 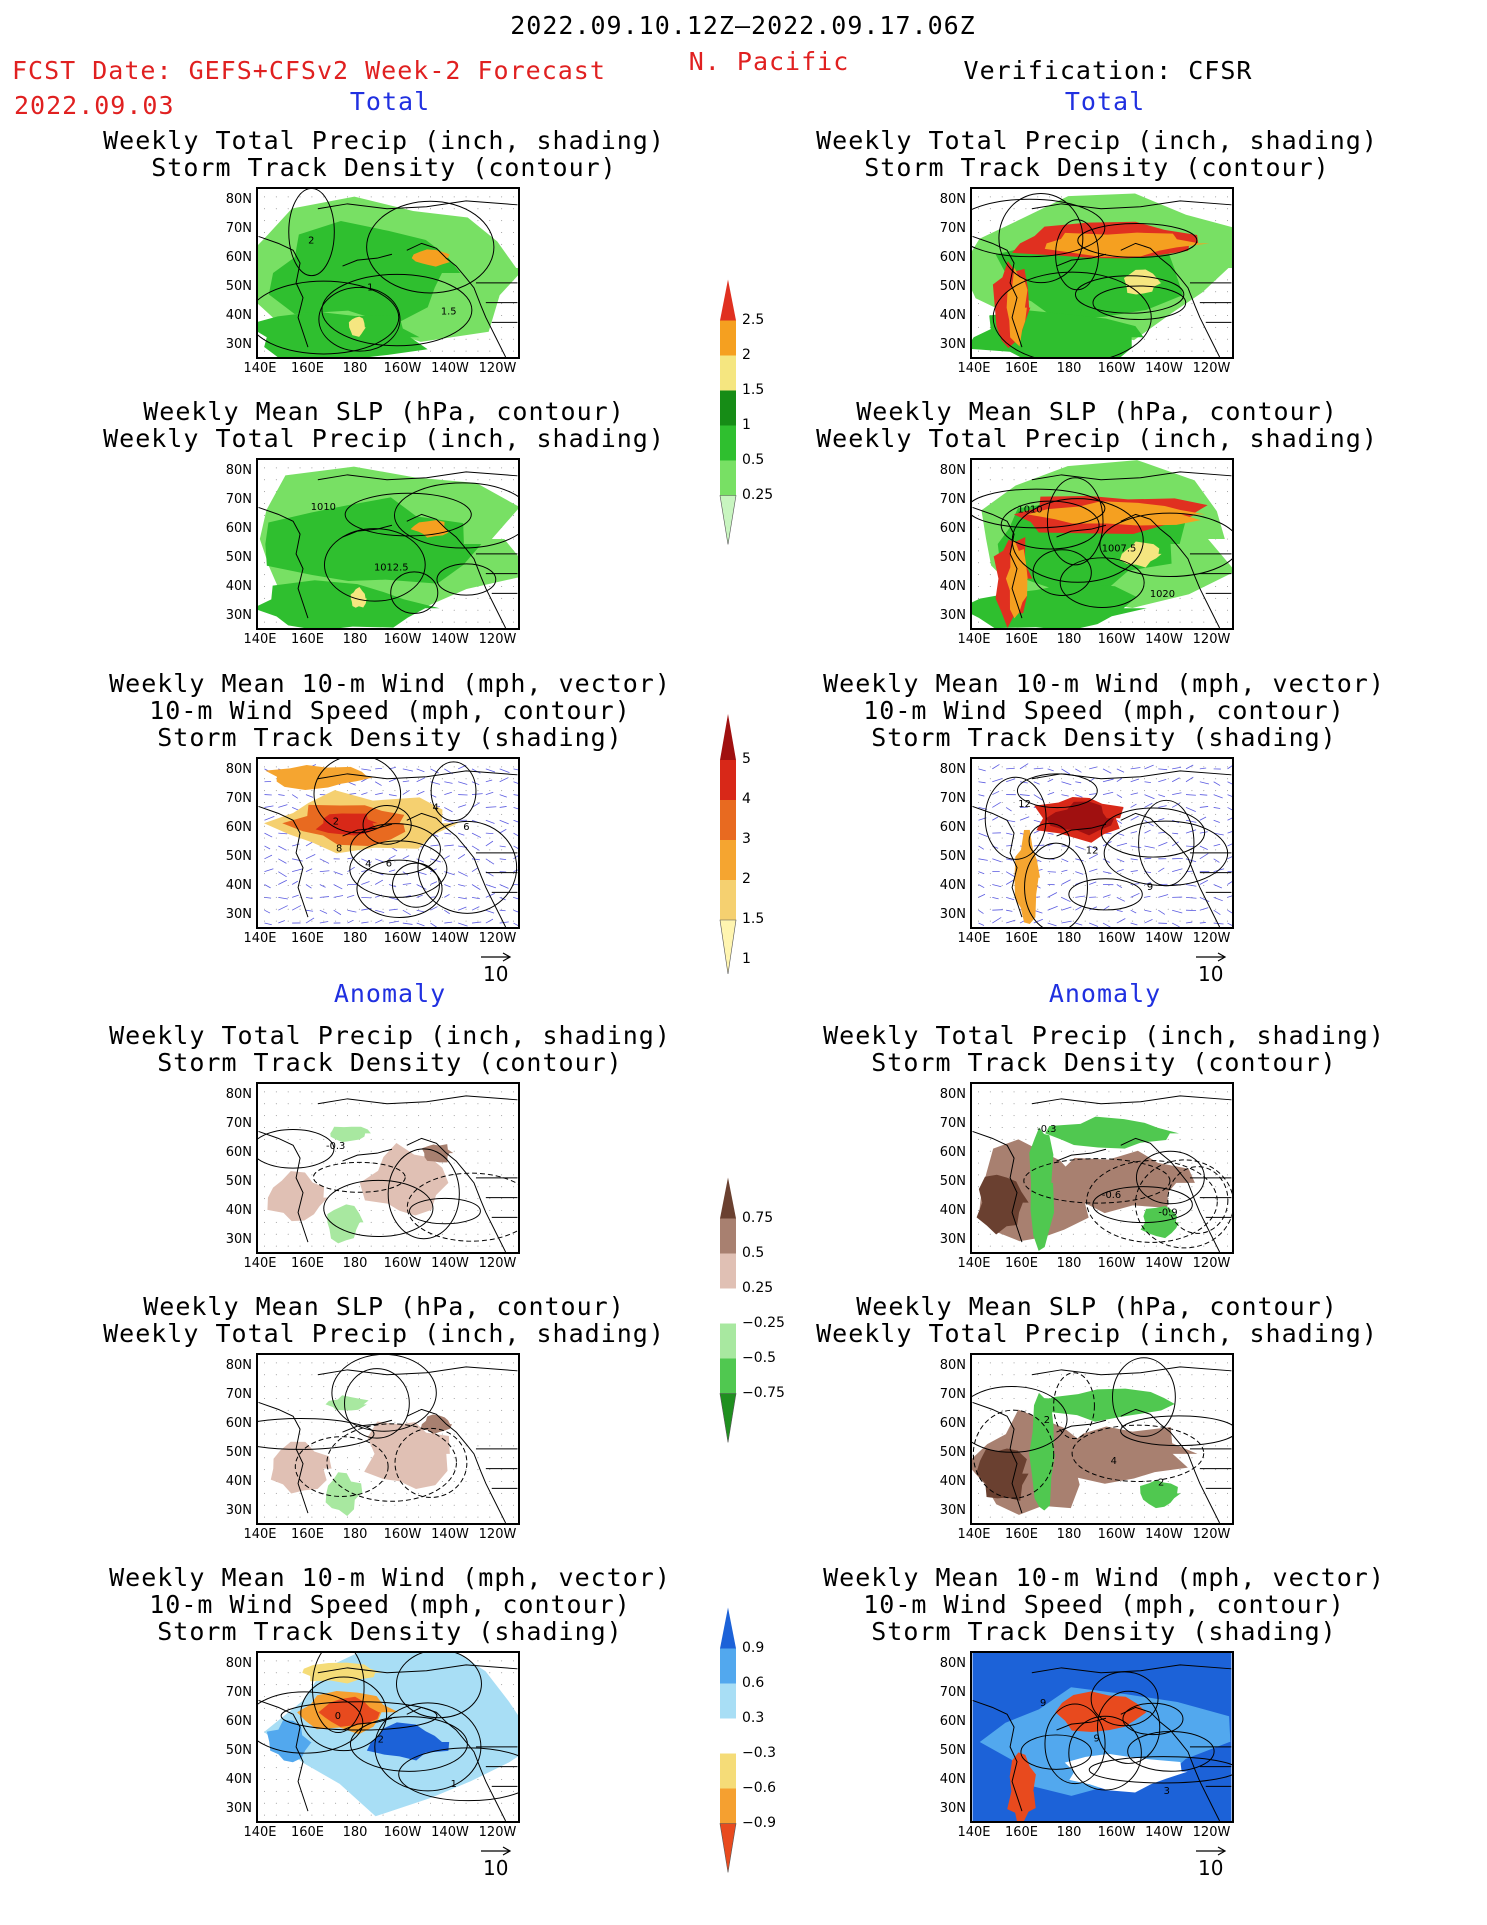 What do you see at coordinates (1102, 1439) in the screenshot?
I see `map-ob-anom-slp: 2 4 2` at bounding box center [1102, 1439].